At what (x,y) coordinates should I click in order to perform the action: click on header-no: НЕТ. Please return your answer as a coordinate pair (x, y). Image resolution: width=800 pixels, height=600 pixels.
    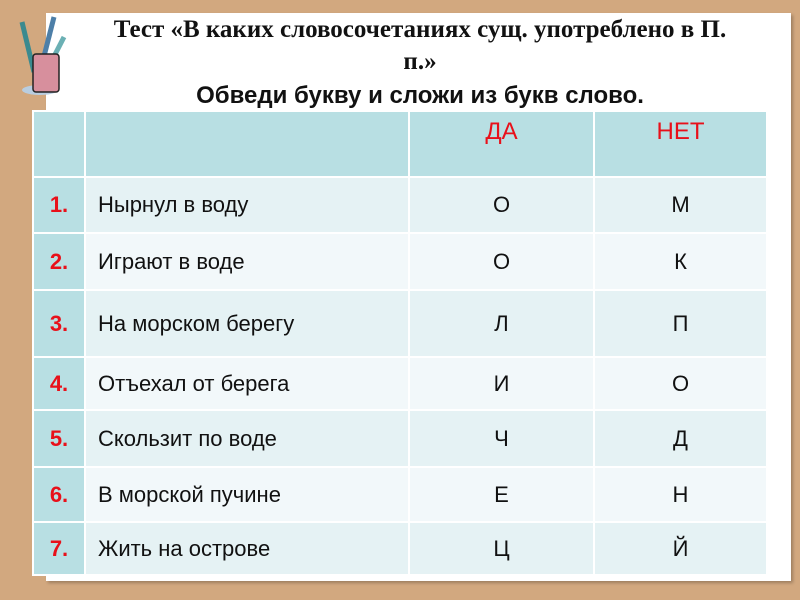
    Looking at the image, I should click on (680, 144).